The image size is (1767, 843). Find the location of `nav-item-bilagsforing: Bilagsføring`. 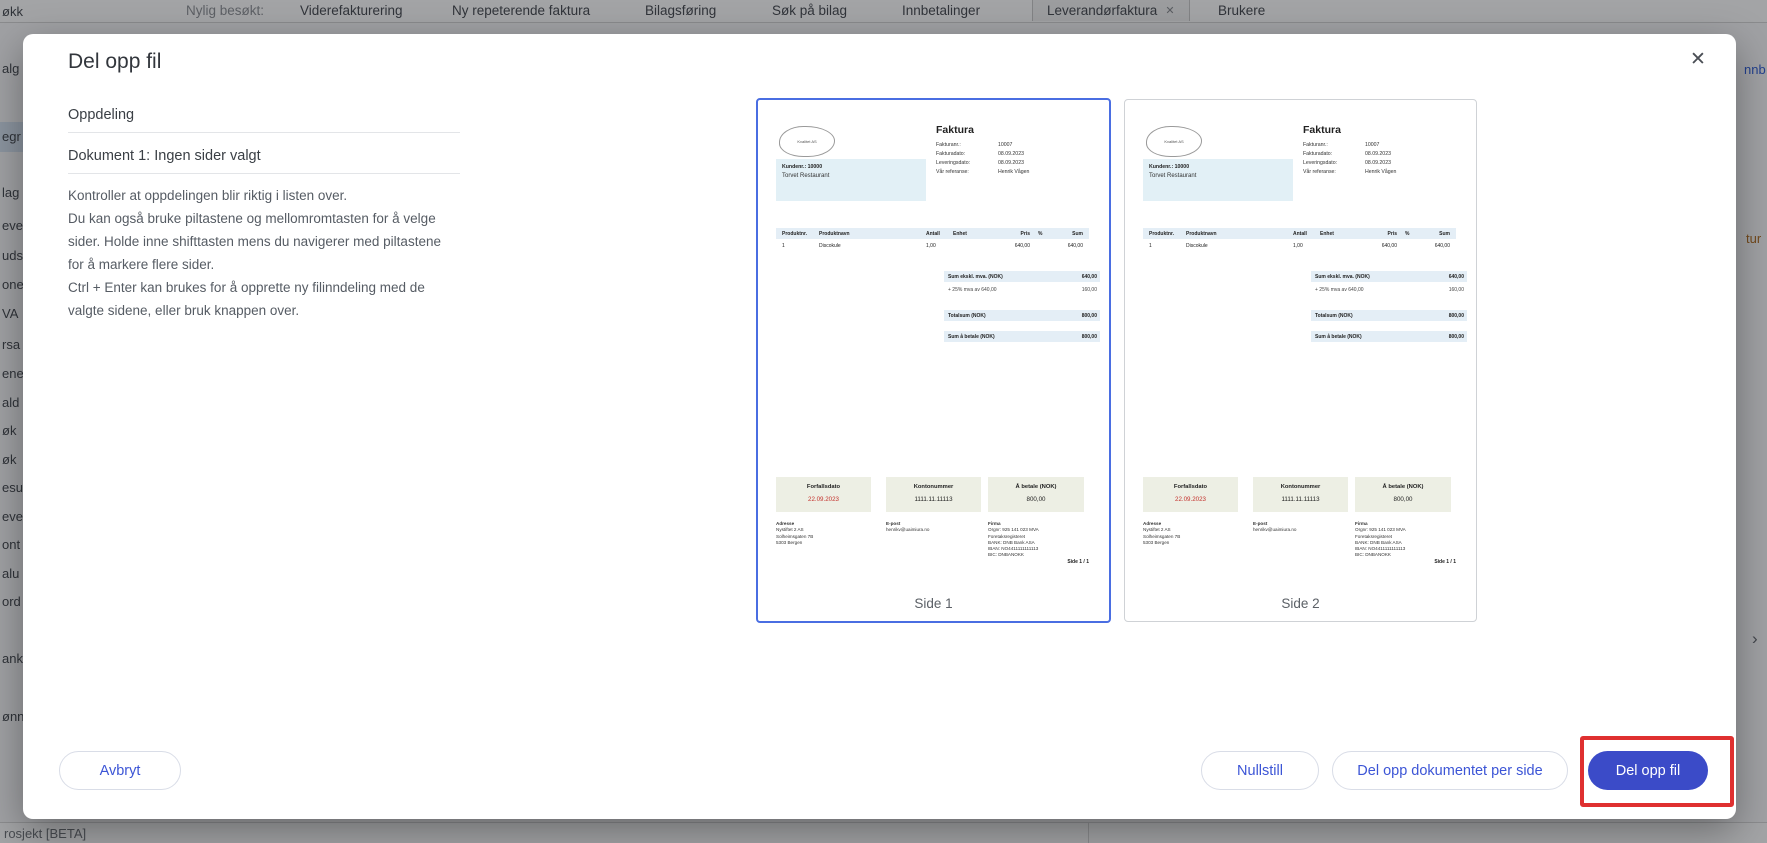

nav-item-bilagsforing: Bilagsføring is located at coordinates (681, 10).